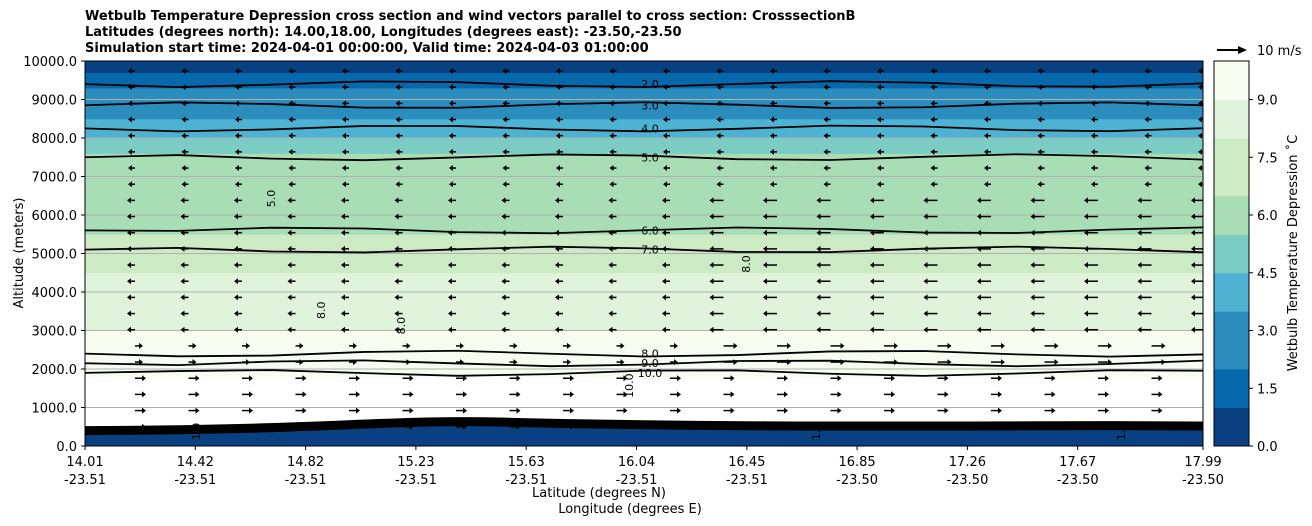 The height and width of the screenshot is (526, 1312). Describe the element at coordinates (650, 363) in the screenshot. I see `contour-label: 9.0` at that location.